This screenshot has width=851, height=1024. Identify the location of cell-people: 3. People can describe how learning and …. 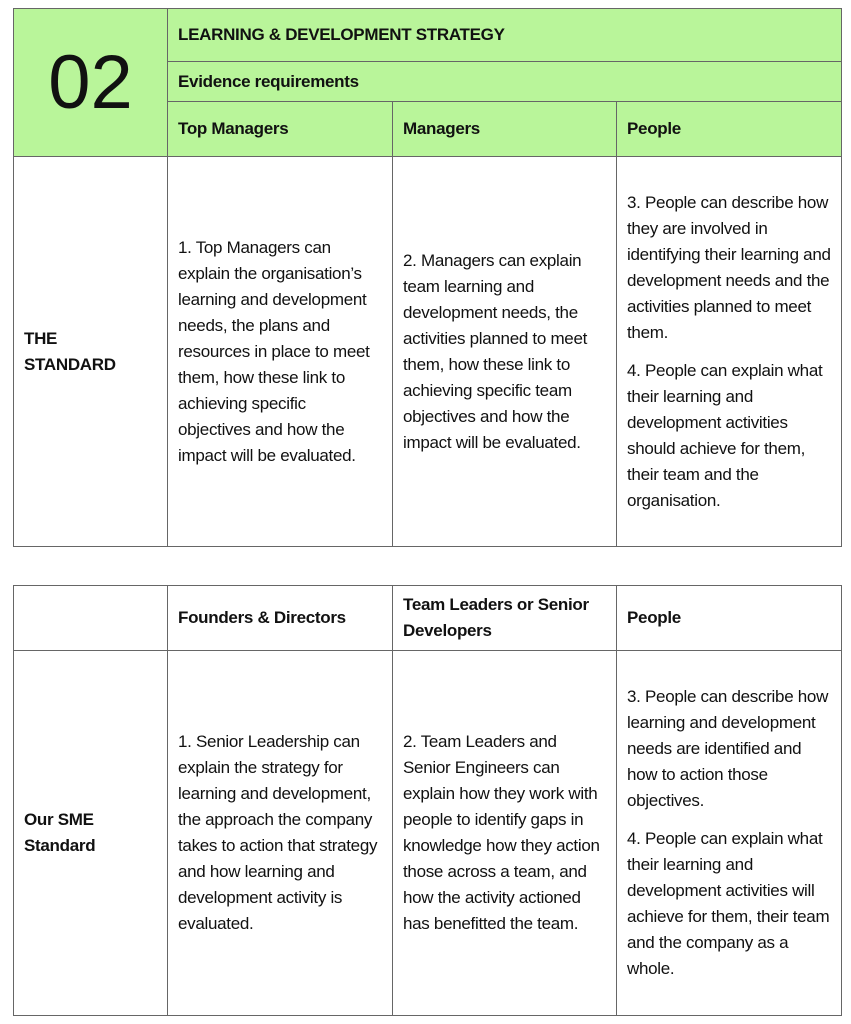
(729, 833).